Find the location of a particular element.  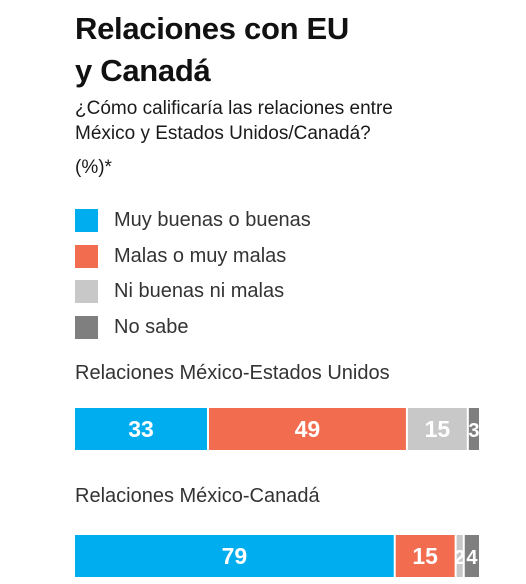

legend-label-no-sabe: No sabe is located at coordinates (151, 326).